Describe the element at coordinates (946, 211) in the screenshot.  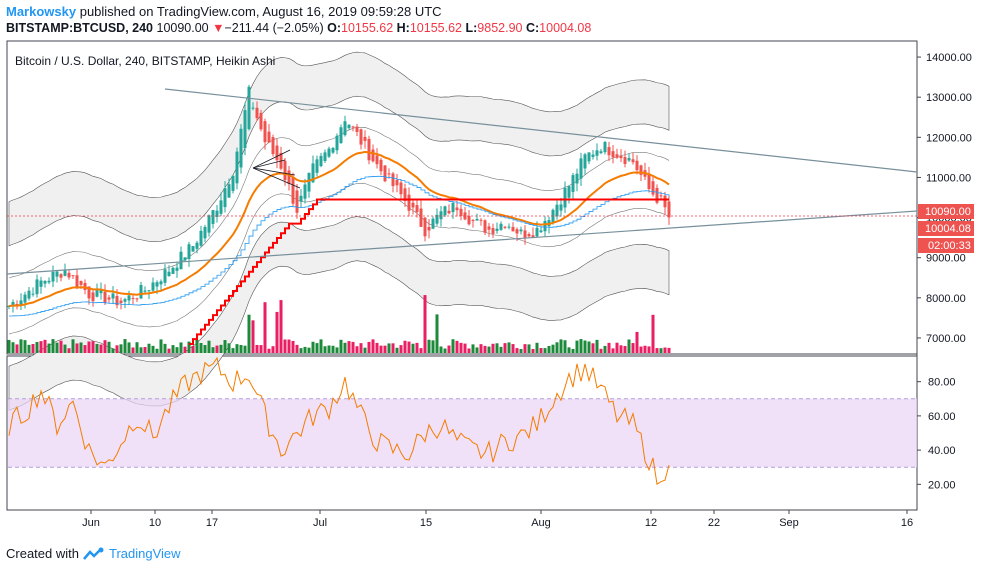
I see `last-price-badge` at that location.